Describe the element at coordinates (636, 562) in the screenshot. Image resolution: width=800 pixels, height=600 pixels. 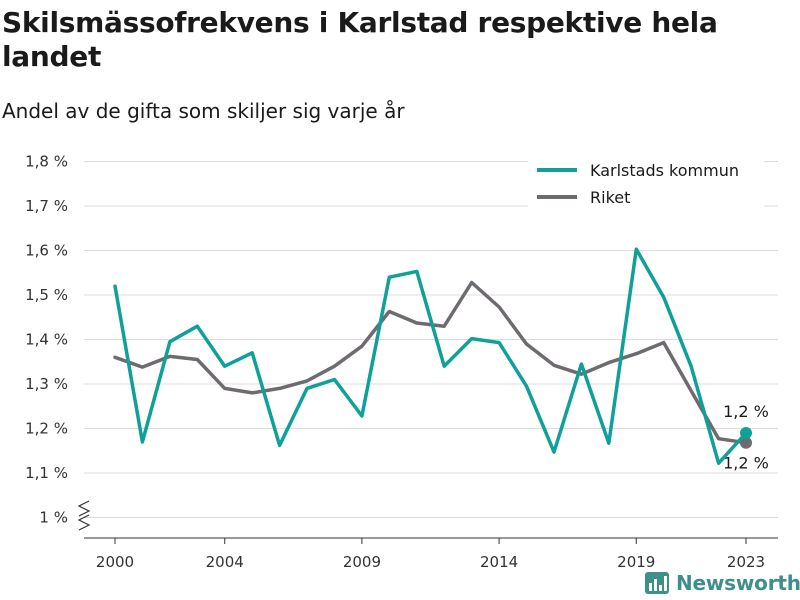
I see `x-tick-label: 2019` at that location.